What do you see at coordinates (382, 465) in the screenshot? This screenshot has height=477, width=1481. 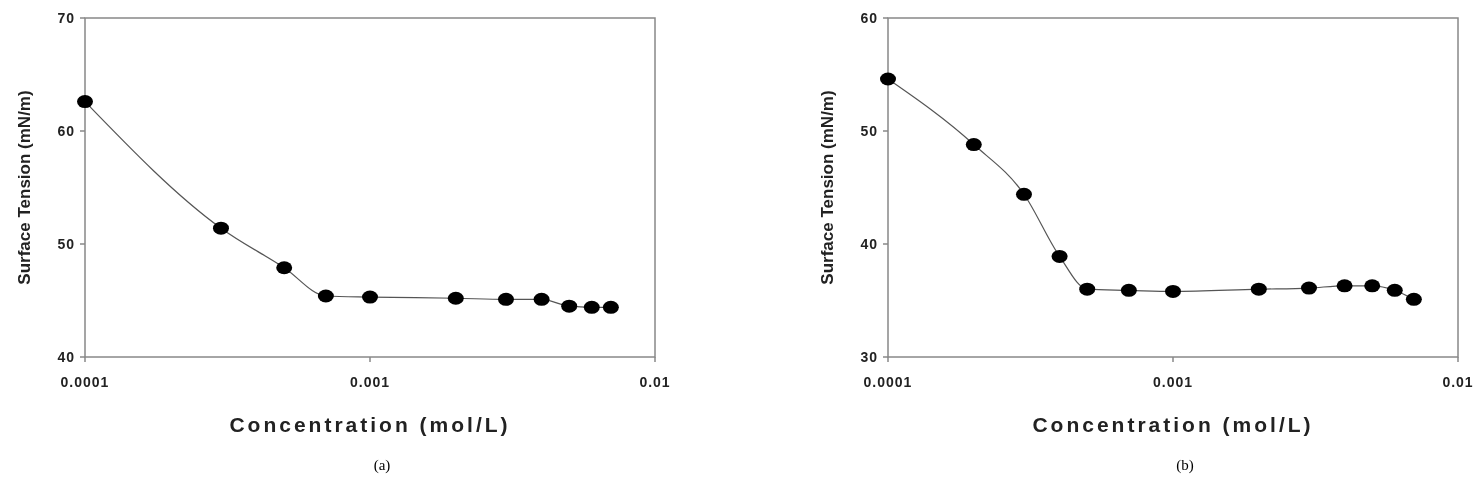 I see `text: (a)` at bounding box center [382, 465].